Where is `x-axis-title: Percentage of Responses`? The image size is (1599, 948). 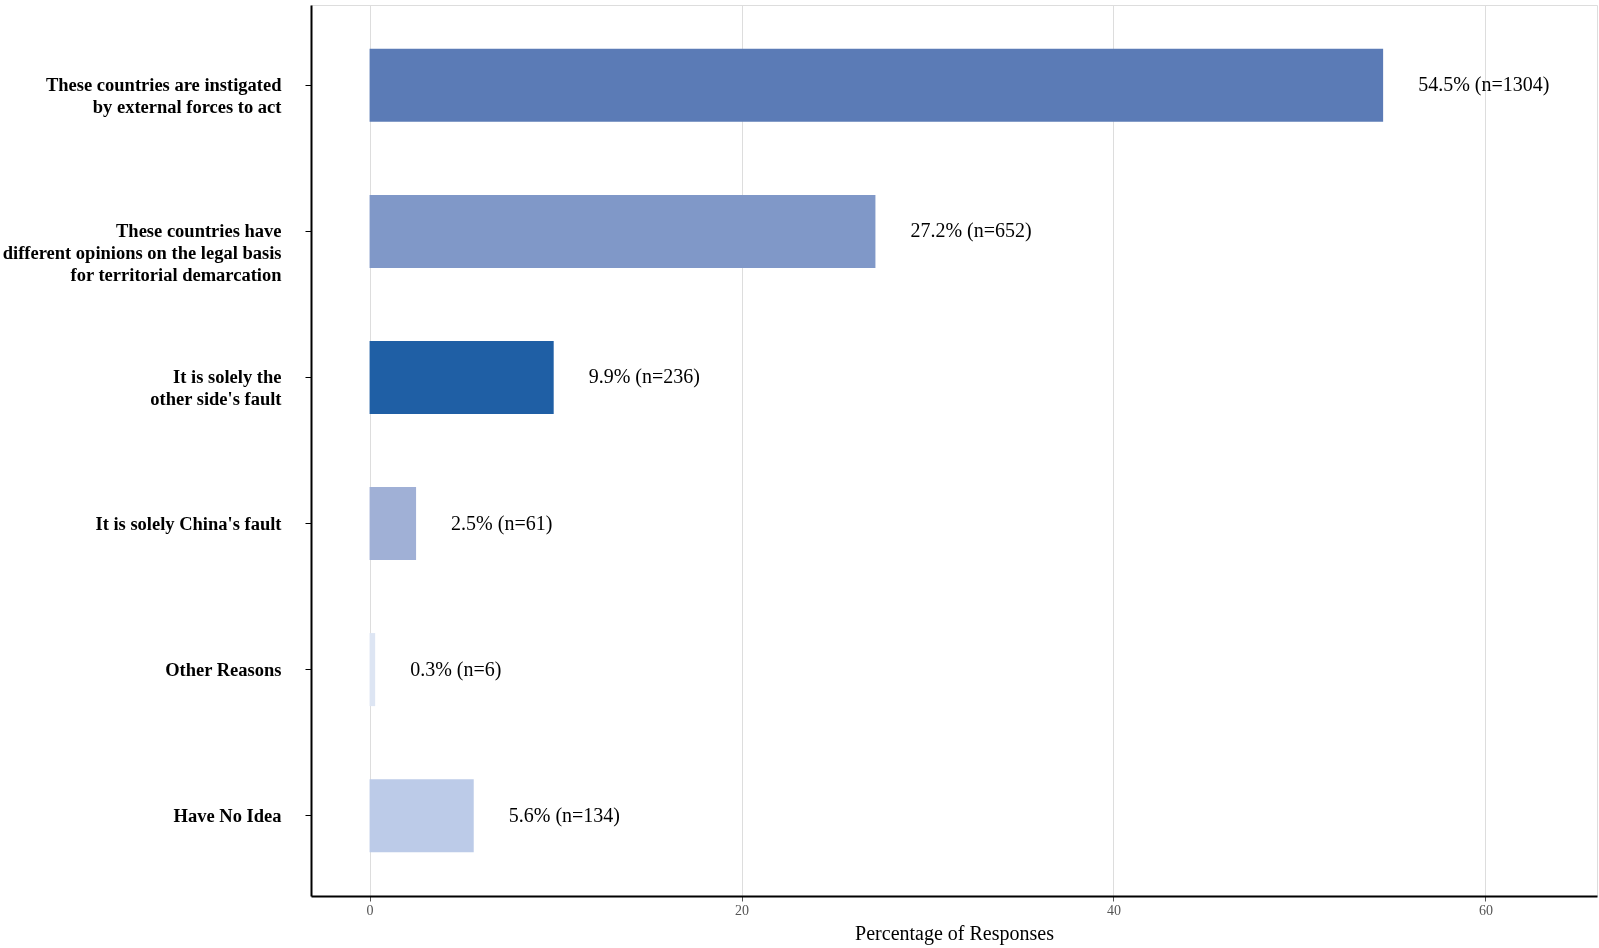 x-axis-title: Percentage of Responses is located at coordinates (955, 933).